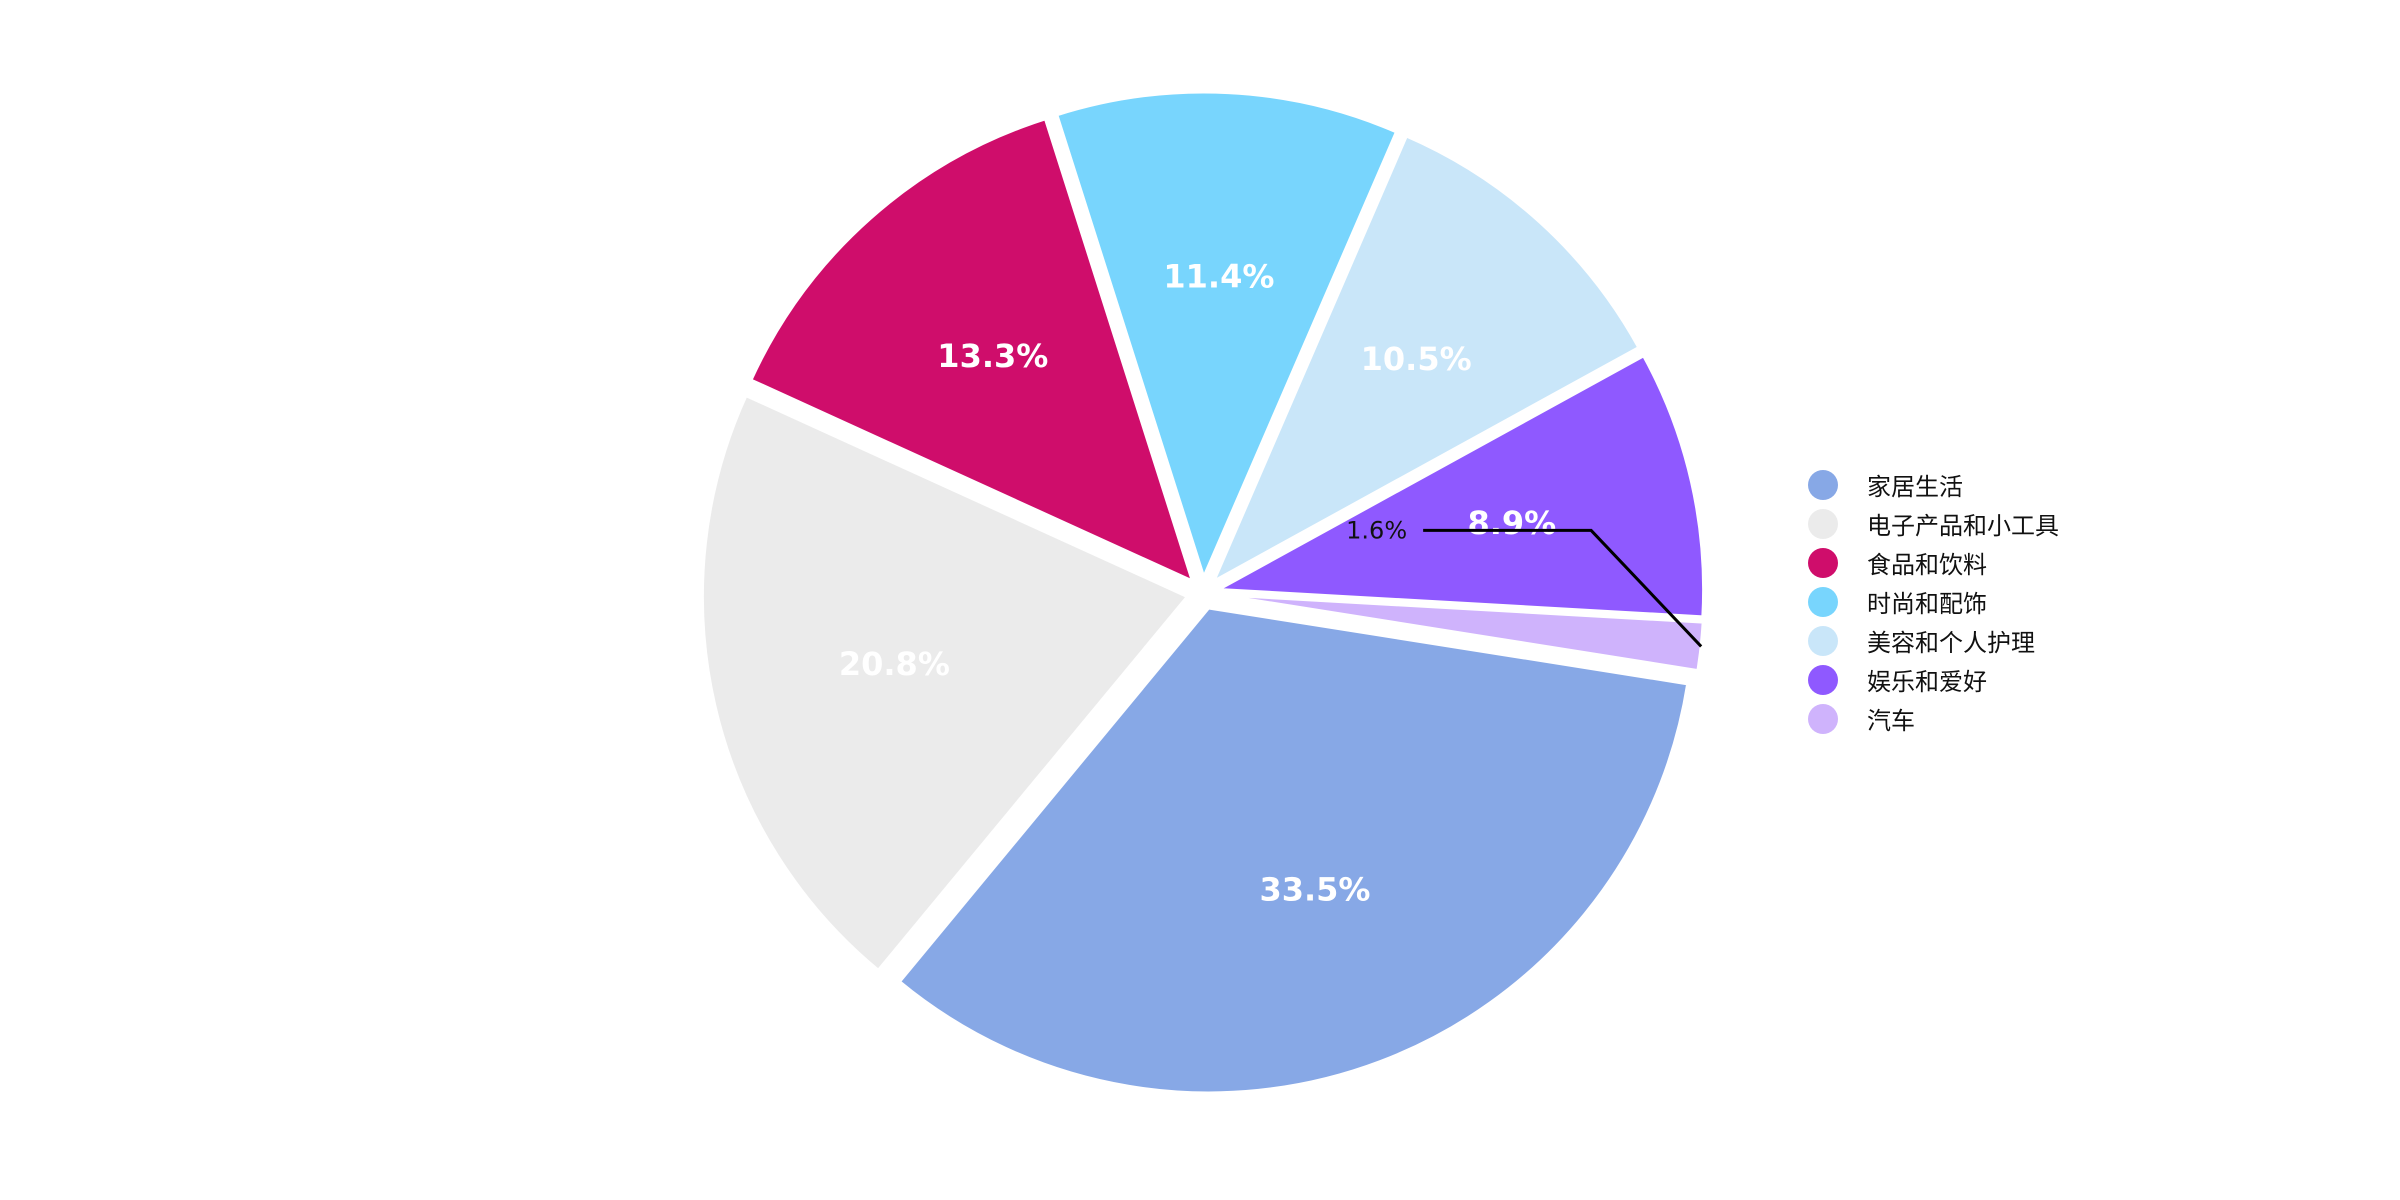  I want to click on slice-value-label: 11.4%, so click(1218, 277).